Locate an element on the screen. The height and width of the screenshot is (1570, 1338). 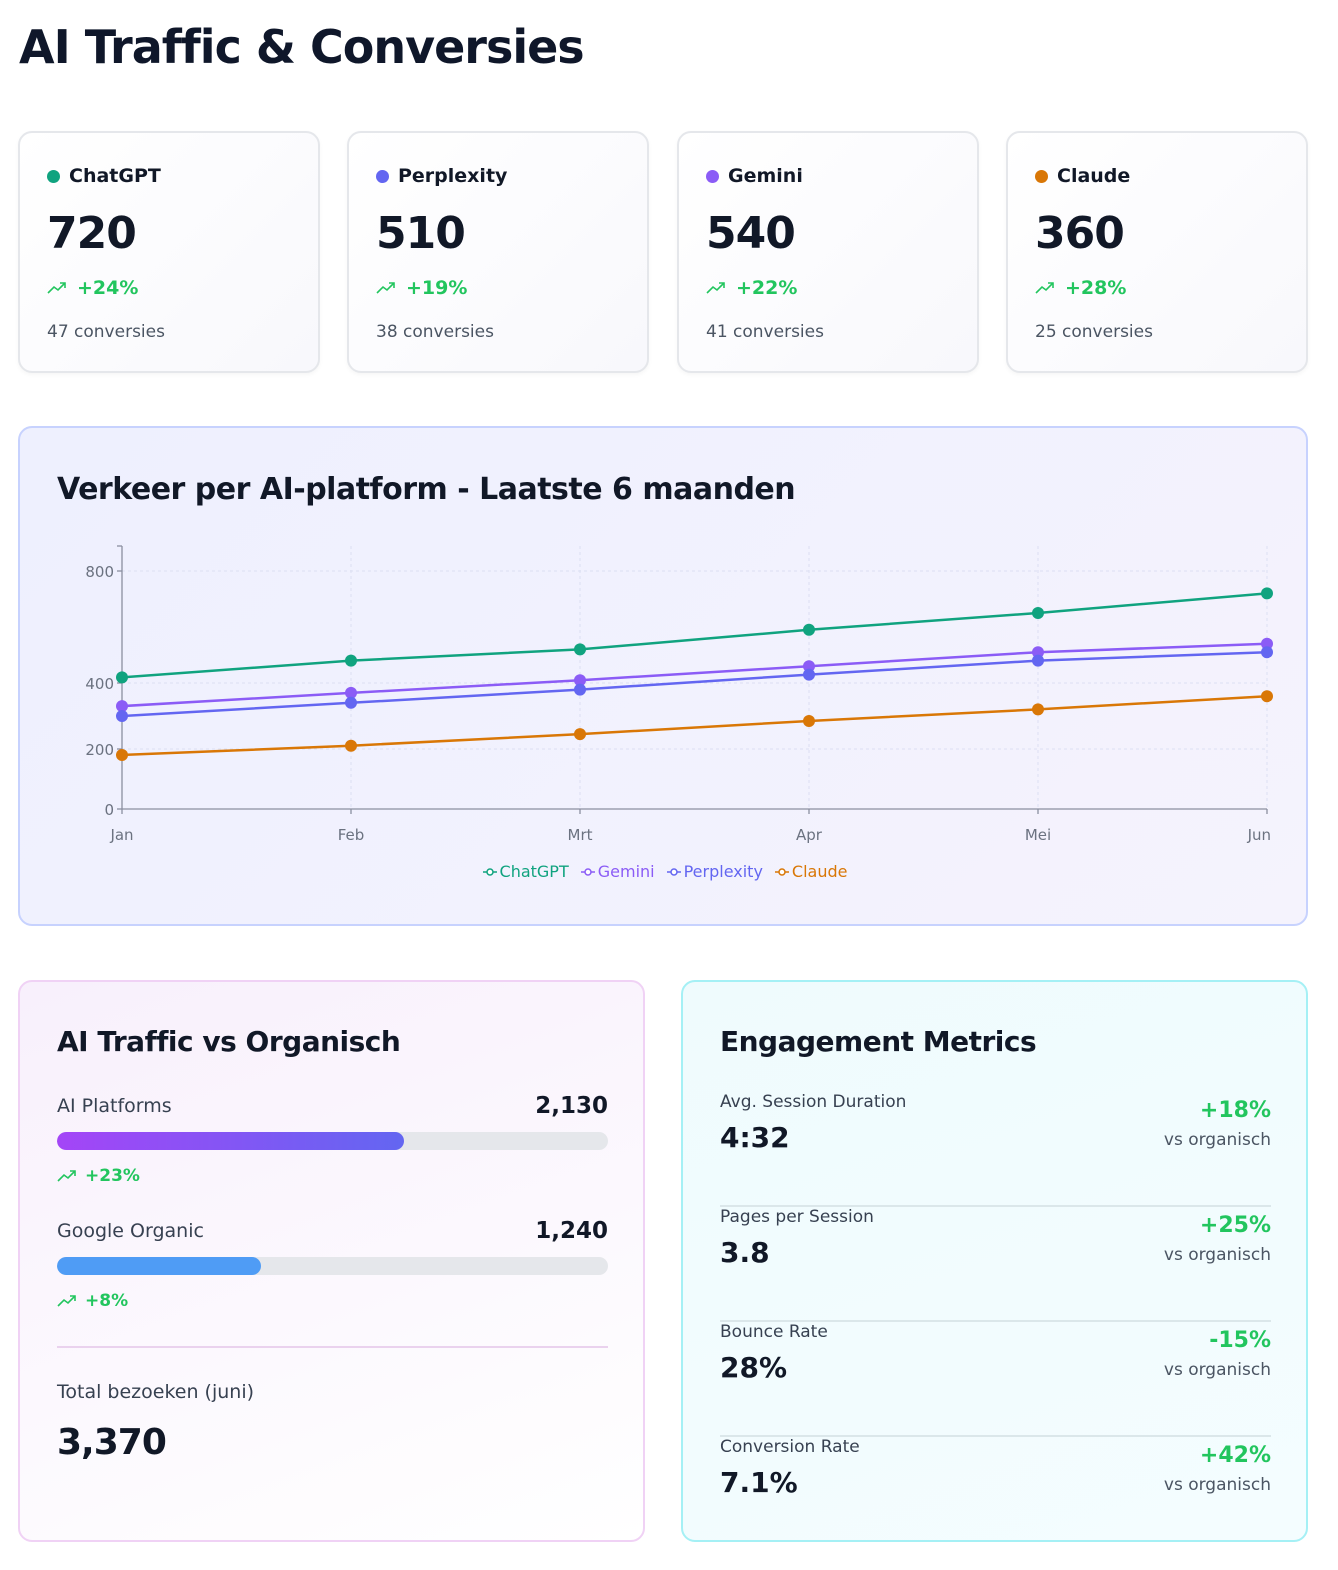
chart-legend: ChatGPT Gemini Perplexity Claude is located at coordinates (665, 871).